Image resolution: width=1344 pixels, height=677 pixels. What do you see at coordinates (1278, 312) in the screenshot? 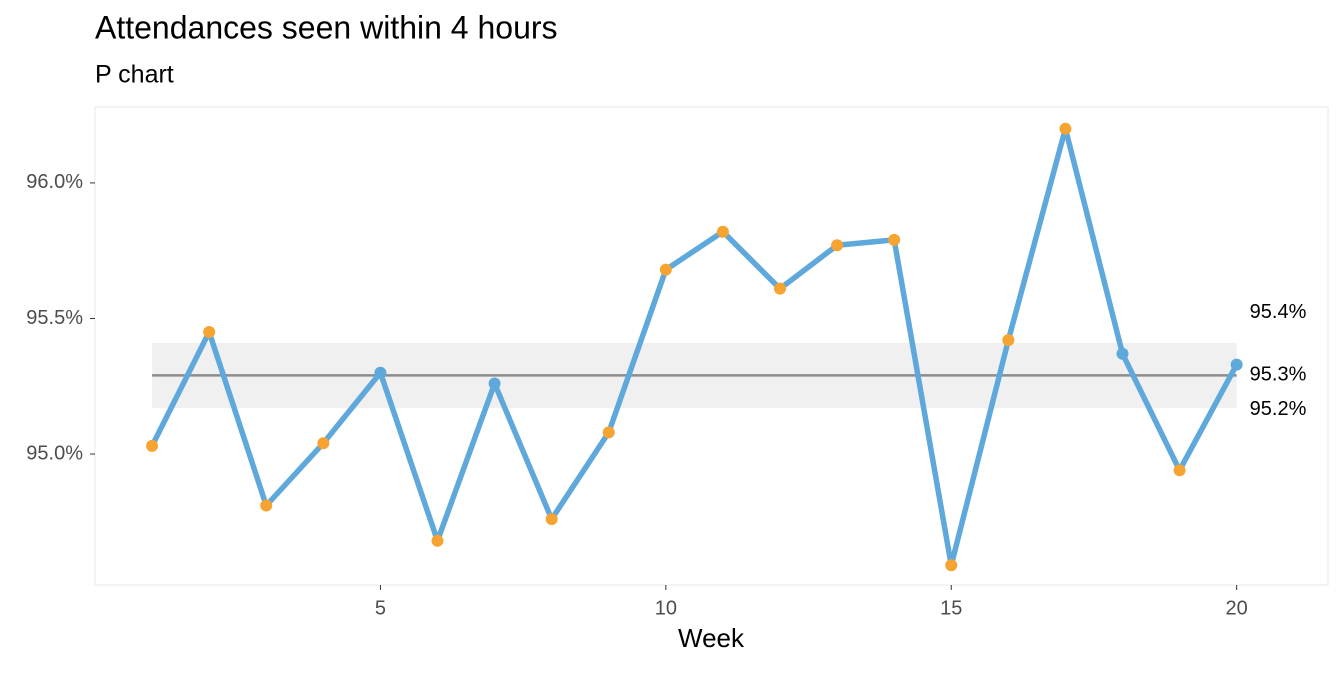
I see `limit-label: 95.4%` at bounding box center [1278, 312].